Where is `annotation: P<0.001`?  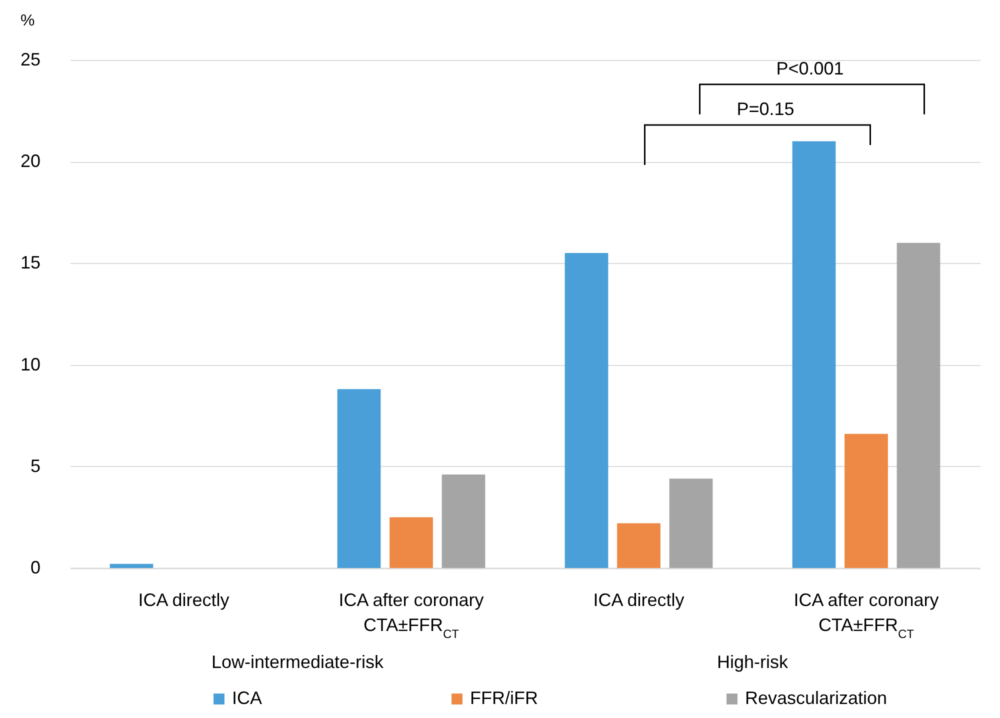
annotation: P<0.001 is located at coordinates (810, 68).